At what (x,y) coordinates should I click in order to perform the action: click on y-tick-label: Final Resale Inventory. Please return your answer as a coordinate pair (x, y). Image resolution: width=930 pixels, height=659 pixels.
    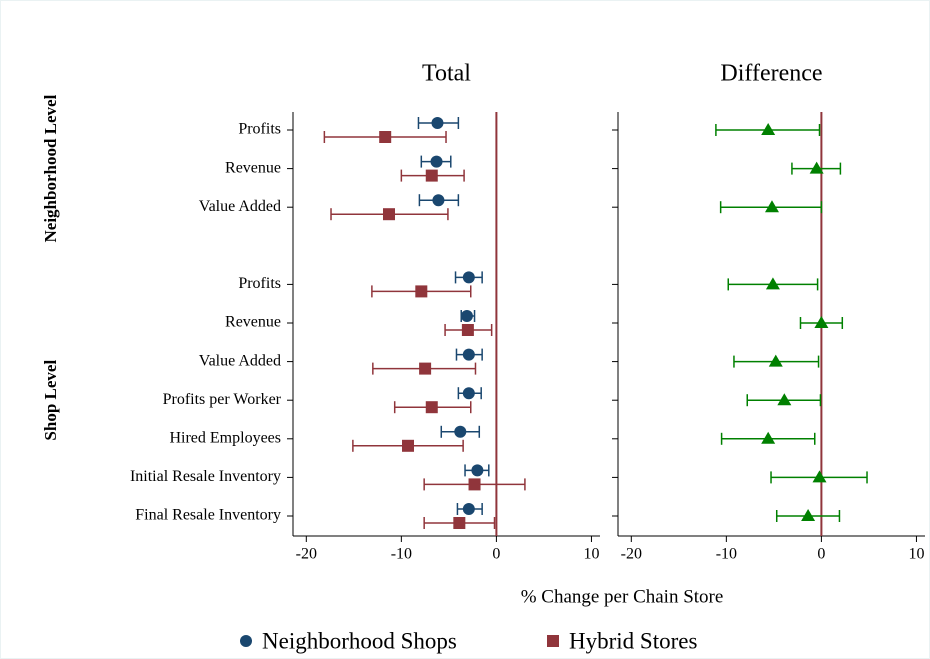
    Looking at the image, I should click on (208, 515).